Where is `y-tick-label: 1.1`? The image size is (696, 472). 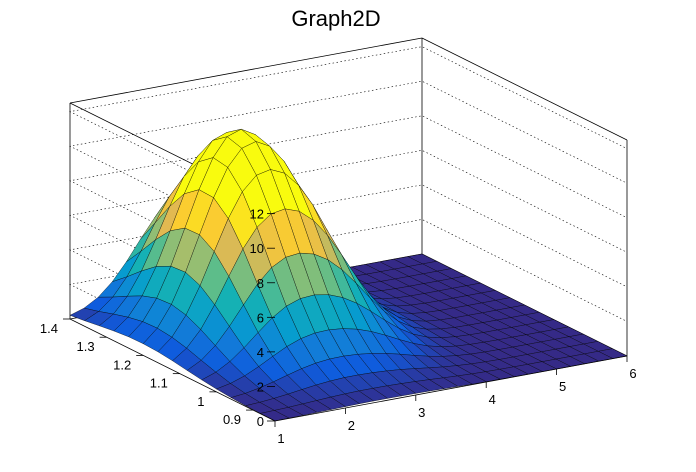
y-tick-label: 1.1 is located at coordinates (159, 383).